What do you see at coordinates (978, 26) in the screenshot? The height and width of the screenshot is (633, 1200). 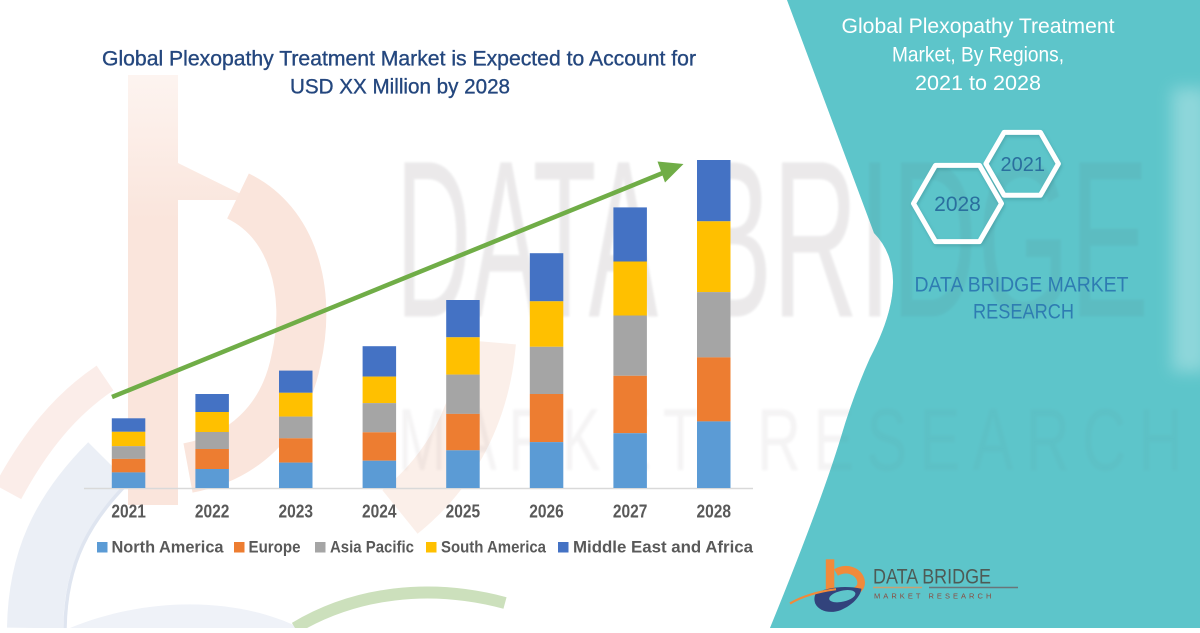 I see `svg-text: Global Plexopathy Treatment` at bounding box center [978, 26].